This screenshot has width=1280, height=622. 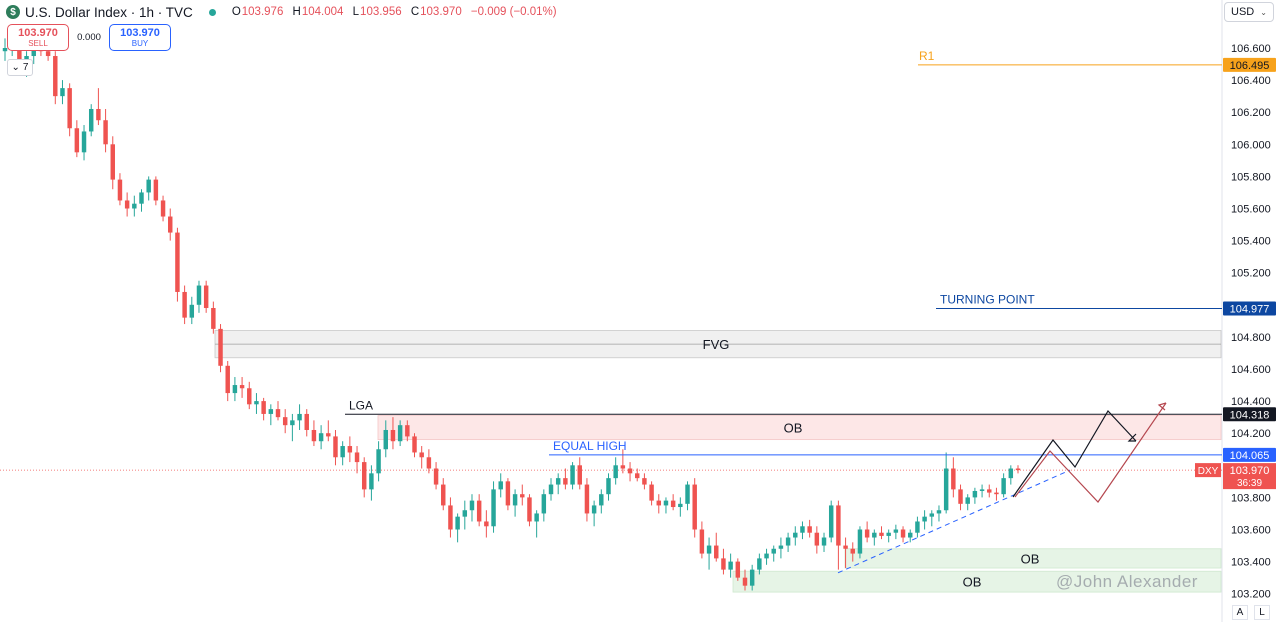 I want to click on trendline, so click(x=954, y=521).